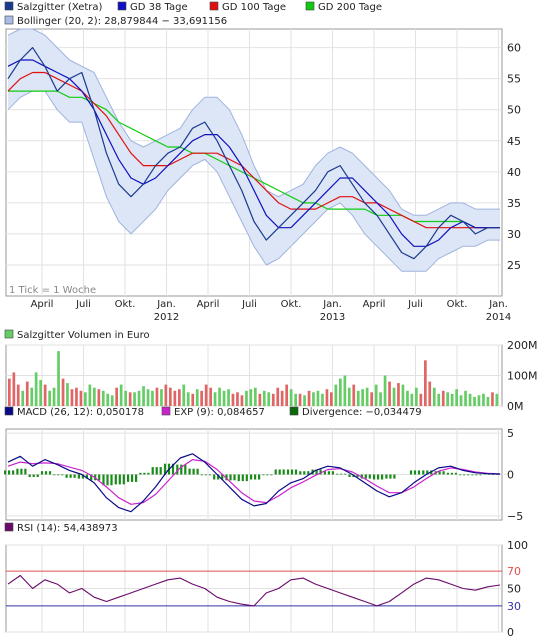  I want to click on series-line-exp, so click(254, 482).